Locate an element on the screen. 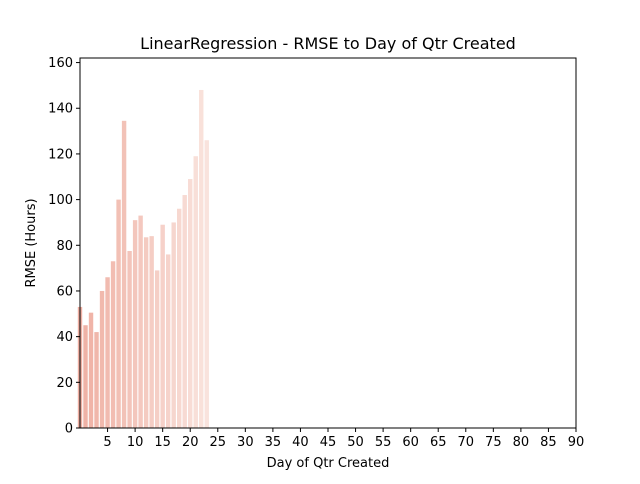  x-axis-label: Day of Qtr Created is located at coordinates (328, 463).